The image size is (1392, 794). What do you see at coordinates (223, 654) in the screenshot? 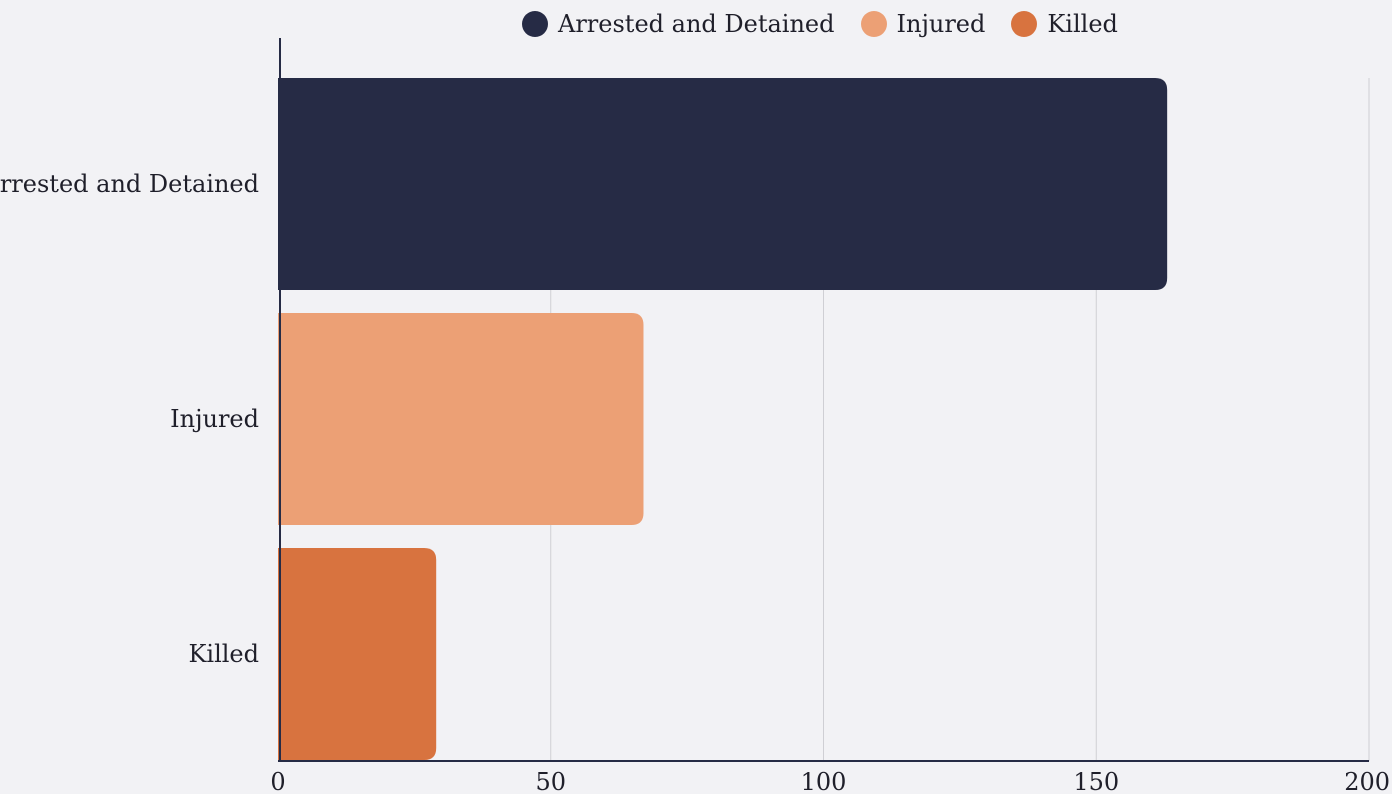
I see `category-label-2: Killed` at bounding box center [223, 654].